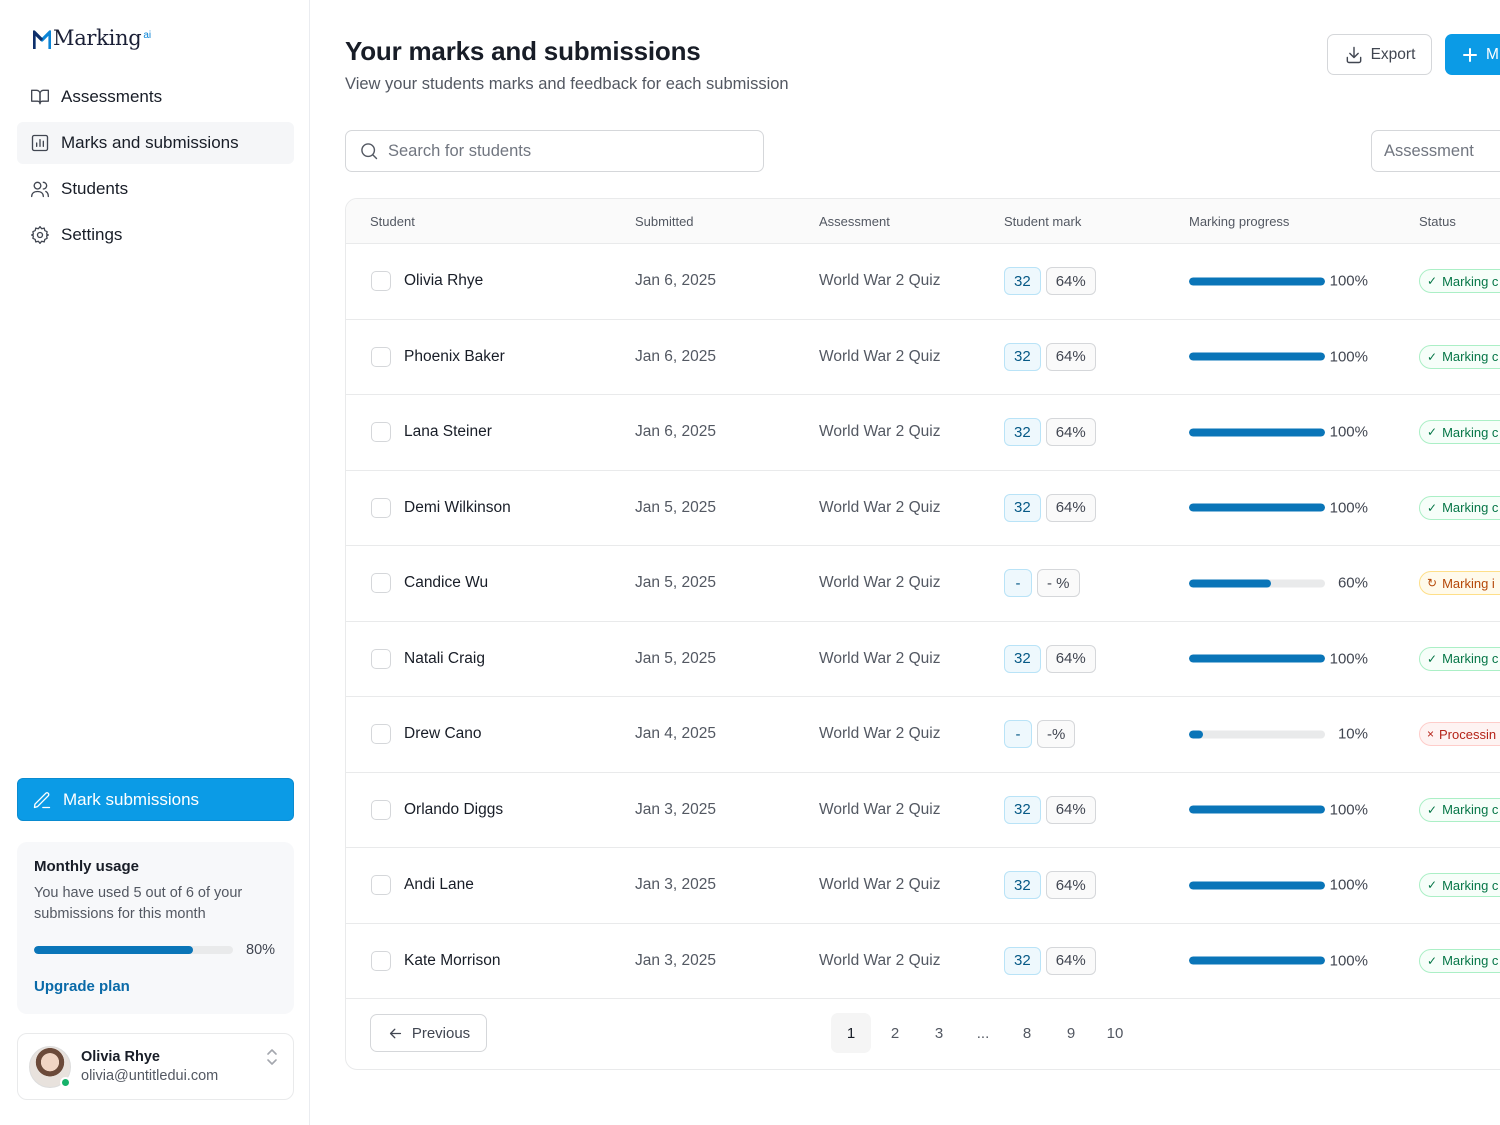  Describe the element at coordinates (457, 507) in the screenshot. I see `student-name: Demi Wilkinson` at that location.